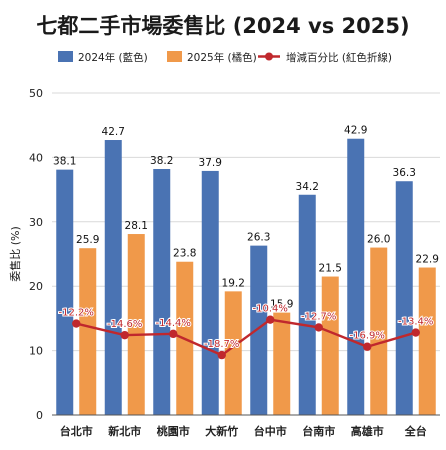  I want to click on bar-2025-label: 22.9, so click(427, 260).